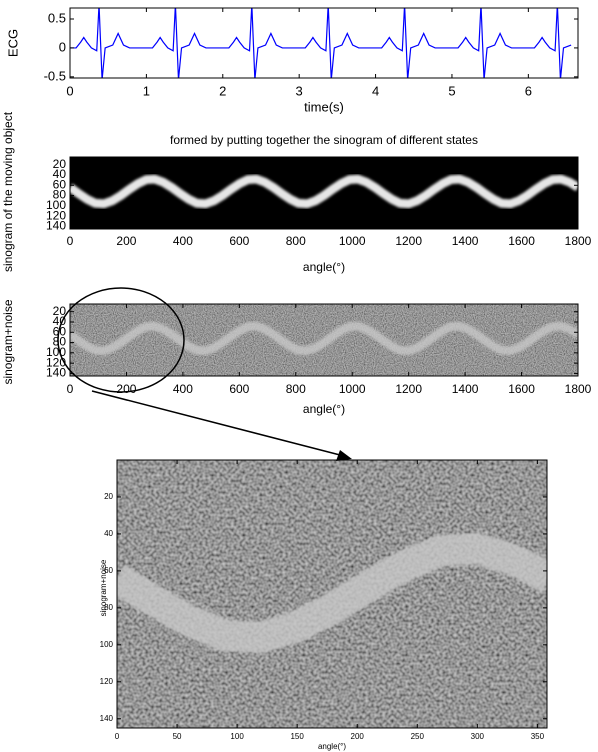  I want to click on x-tick-label: 2, so click(222, 90).